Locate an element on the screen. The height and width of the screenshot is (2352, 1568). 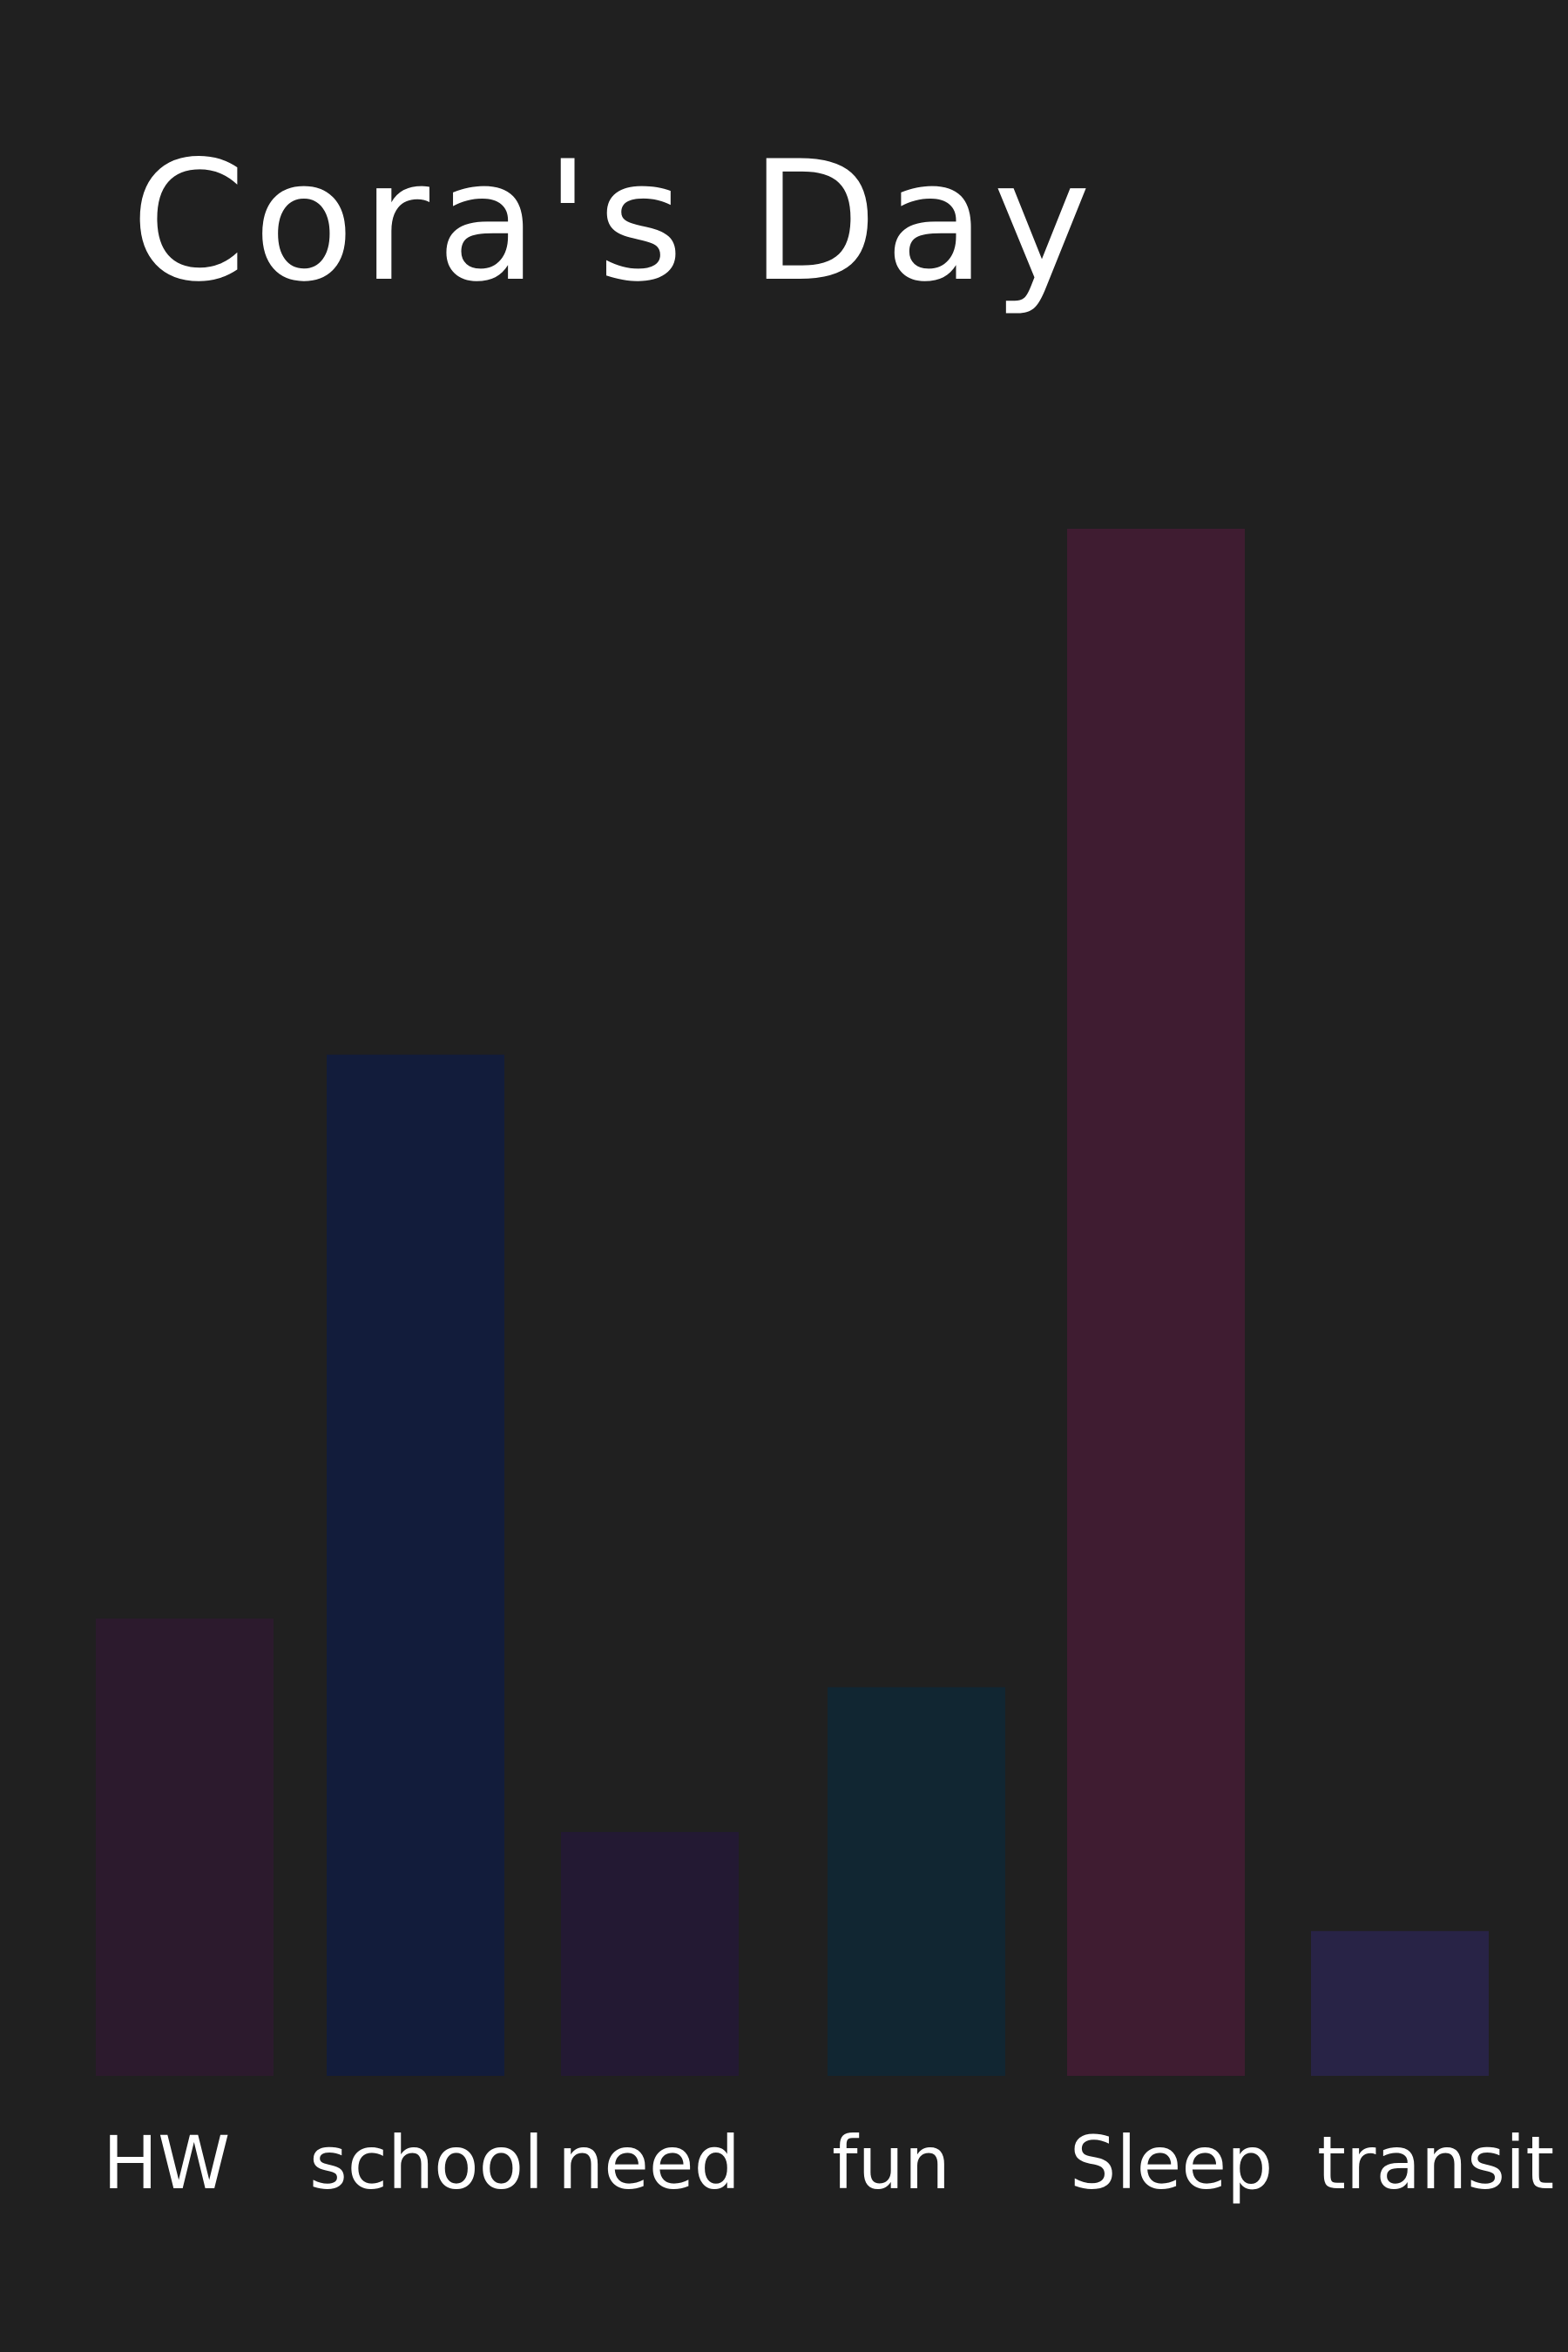
tick-label-school: school is located at coordinates (426, 2163).